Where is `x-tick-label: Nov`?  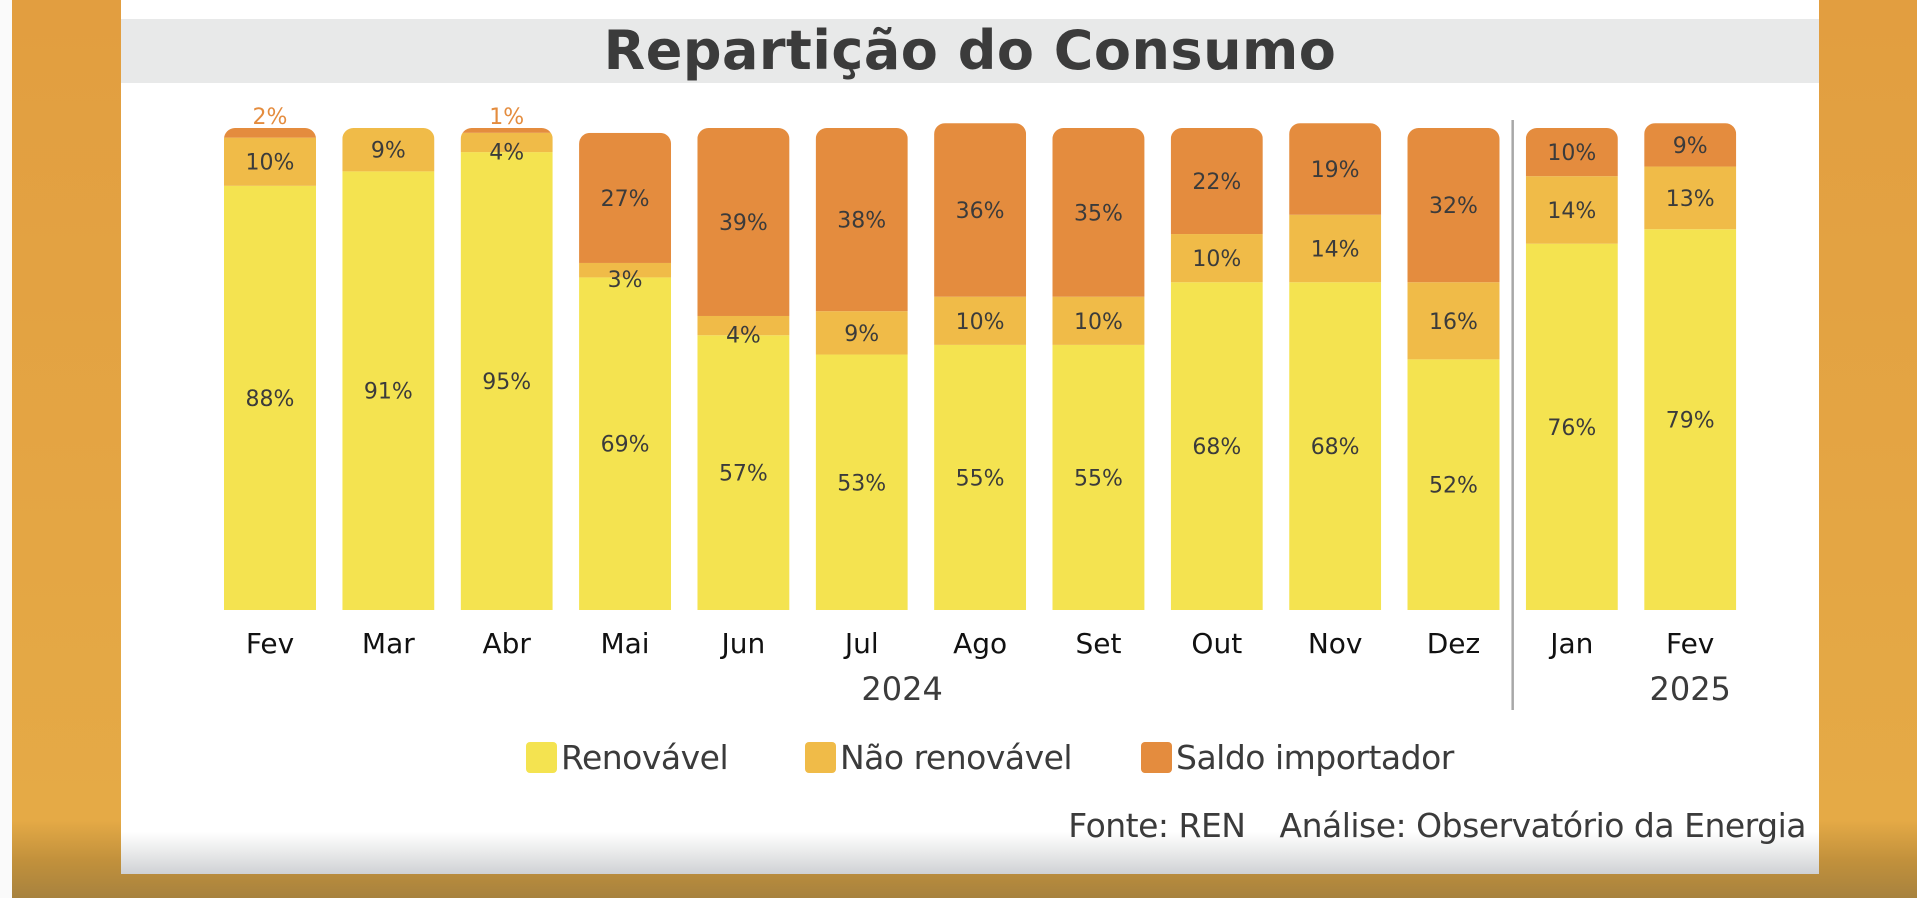
x-tick-label: Nov is located at coordinates (1335, 643).